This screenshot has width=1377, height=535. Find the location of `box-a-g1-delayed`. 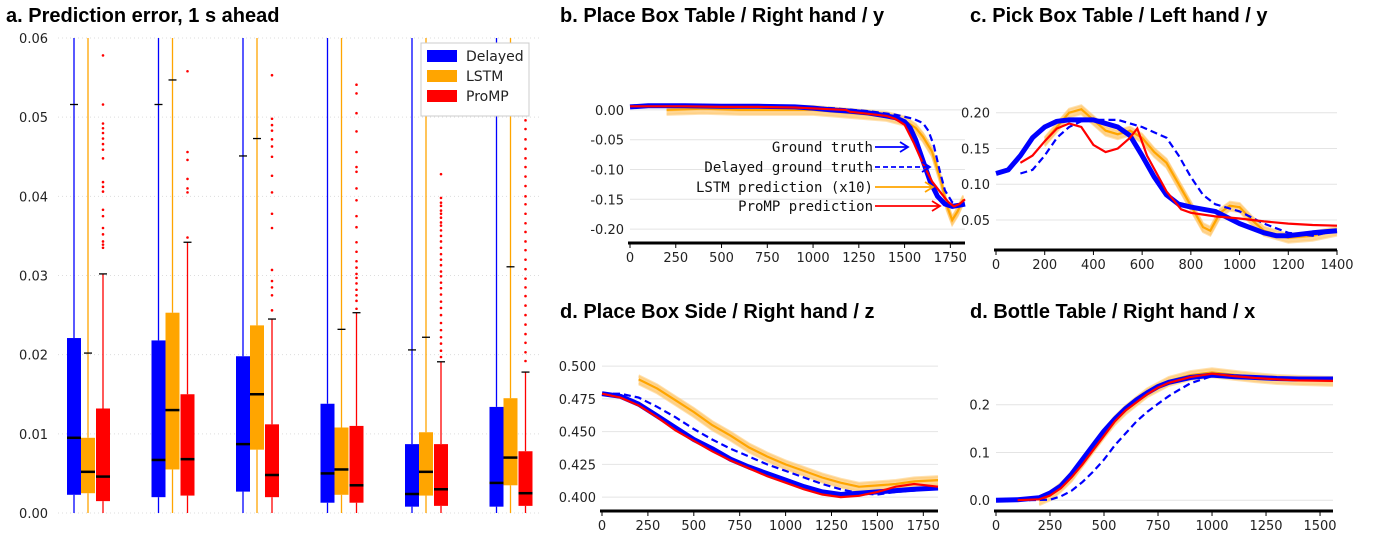

box-a-g1-delayed is located at coordinates (158, 419).